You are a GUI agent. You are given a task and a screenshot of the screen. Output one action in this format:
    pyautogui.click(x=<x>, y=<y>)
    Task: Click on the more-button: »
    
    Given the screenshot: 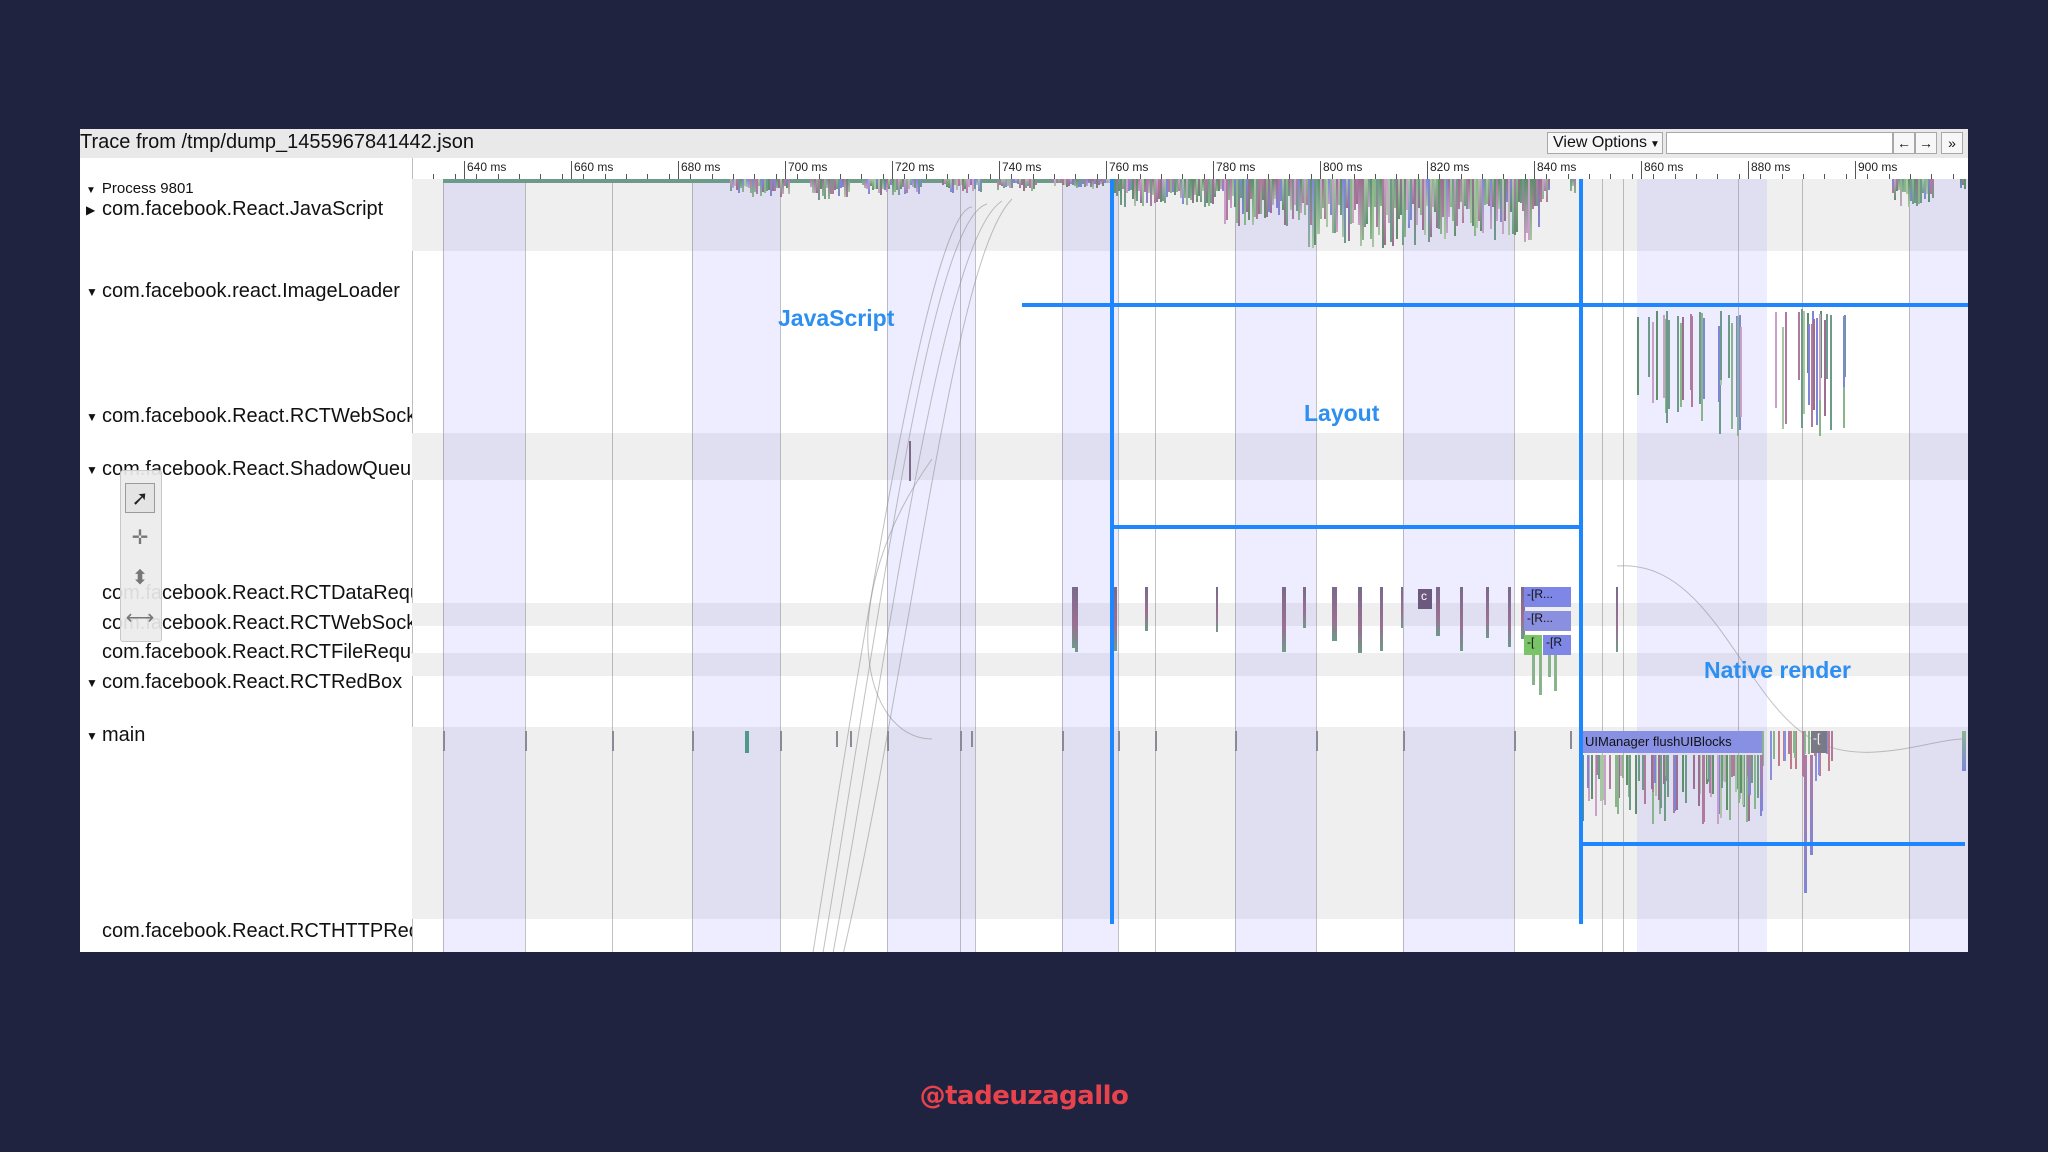 What is the action you would take?
    pyautogui.click(x=1952, y=143)
    